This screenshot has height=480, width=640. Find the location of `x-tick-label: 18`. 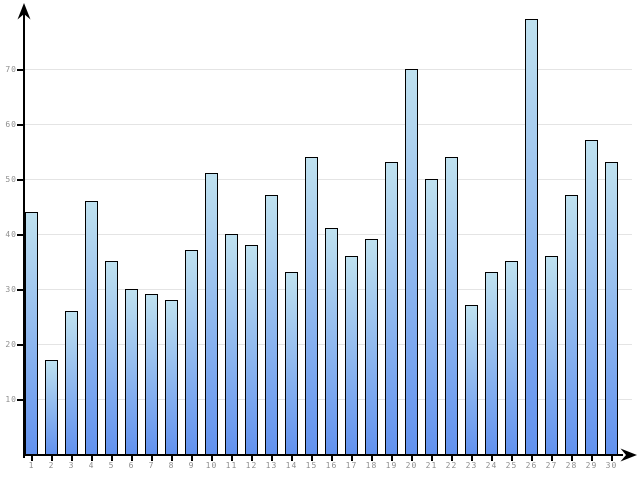

x-tick-label: 18 is located at coordinates (371, 465).